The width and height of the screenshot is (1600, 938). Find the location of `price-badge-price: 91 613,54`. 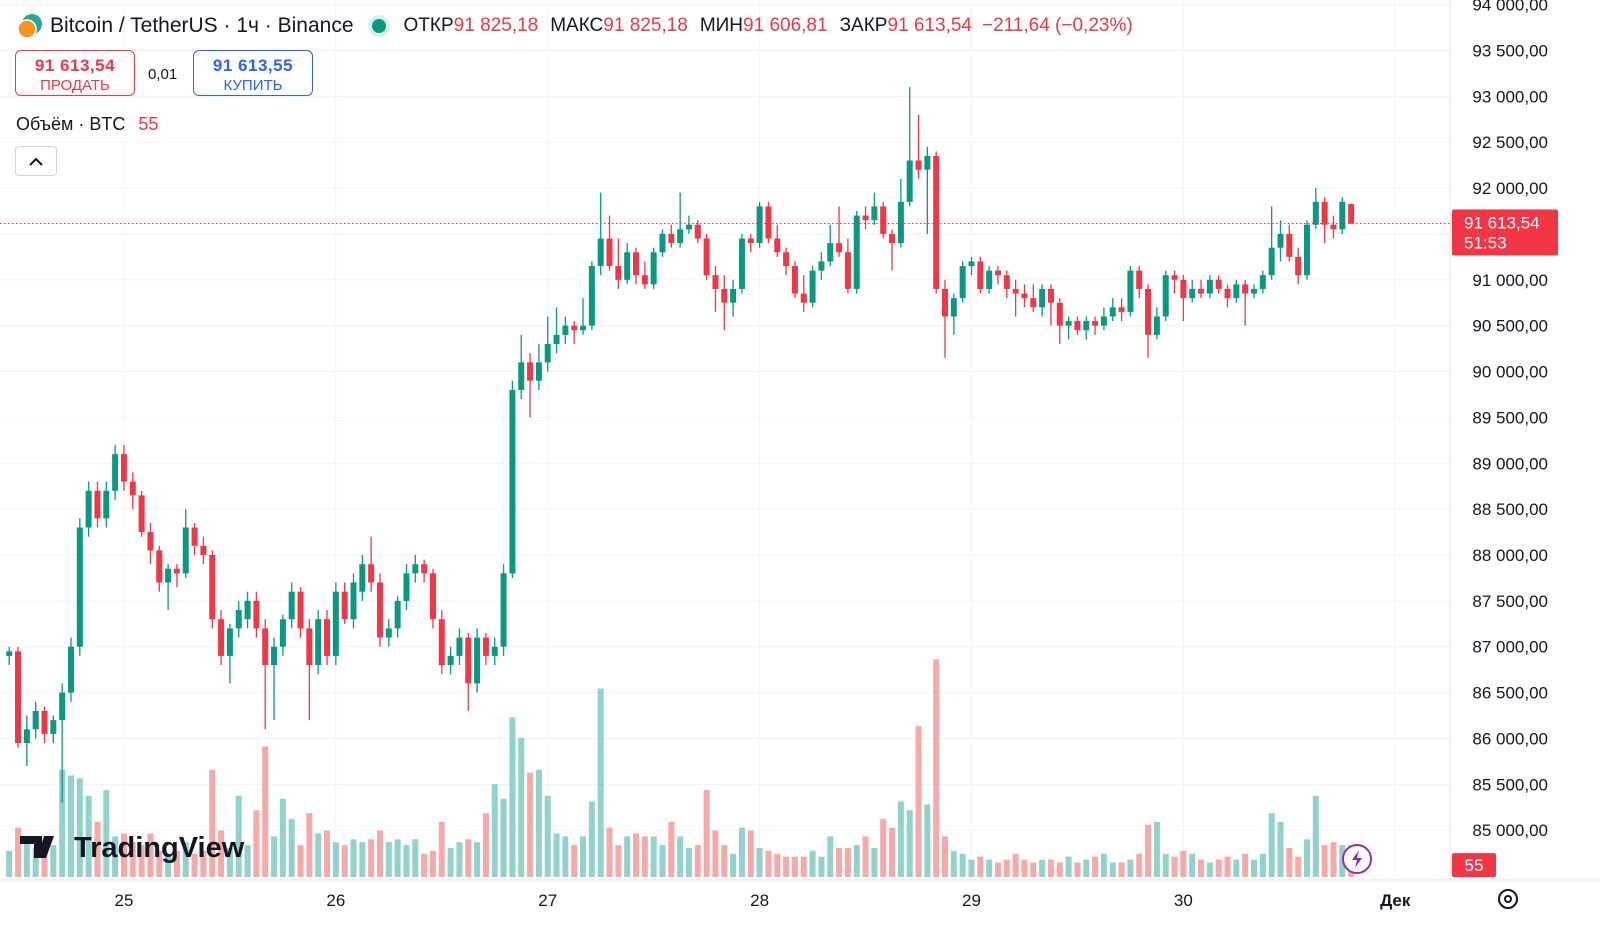

price-badge-price: 91 613,54 is located at coordinates (1502, 223).